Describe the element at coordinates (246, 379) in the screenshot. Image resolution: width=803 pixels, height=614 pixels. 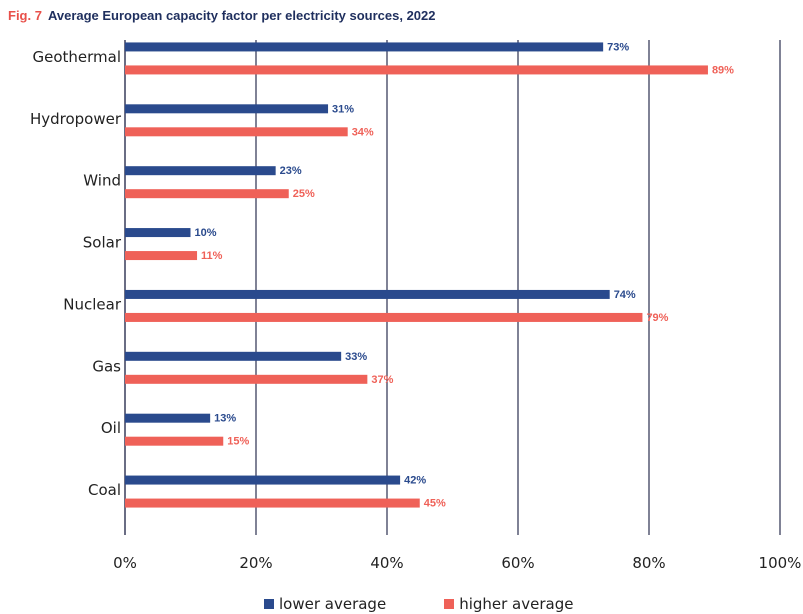
I see `bar-gas-higher-average` at that location.